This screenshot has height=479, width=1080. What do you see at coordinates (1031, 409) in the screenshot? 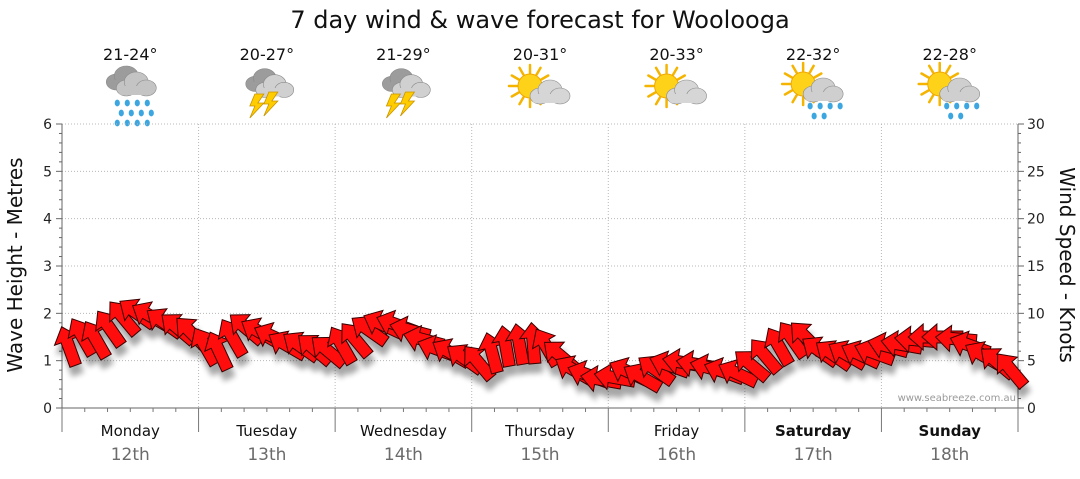
I see `y-axis-right-tick-label: 0` at bounding box center [1031, 409].